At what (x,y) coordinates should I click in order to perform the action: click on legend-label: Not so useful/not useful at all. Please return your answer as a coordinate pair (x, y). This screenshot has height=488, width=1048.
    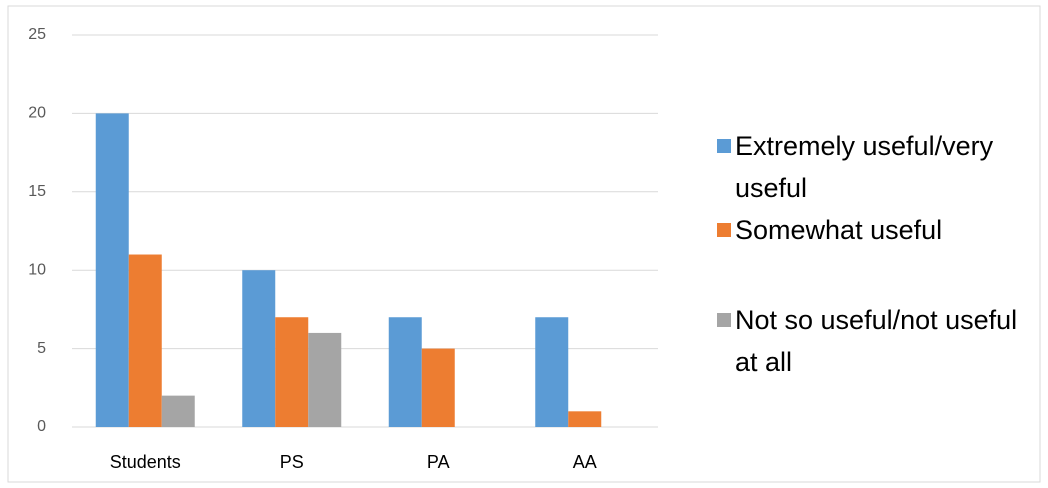
    Looking at the image, I should click on (876, 341).